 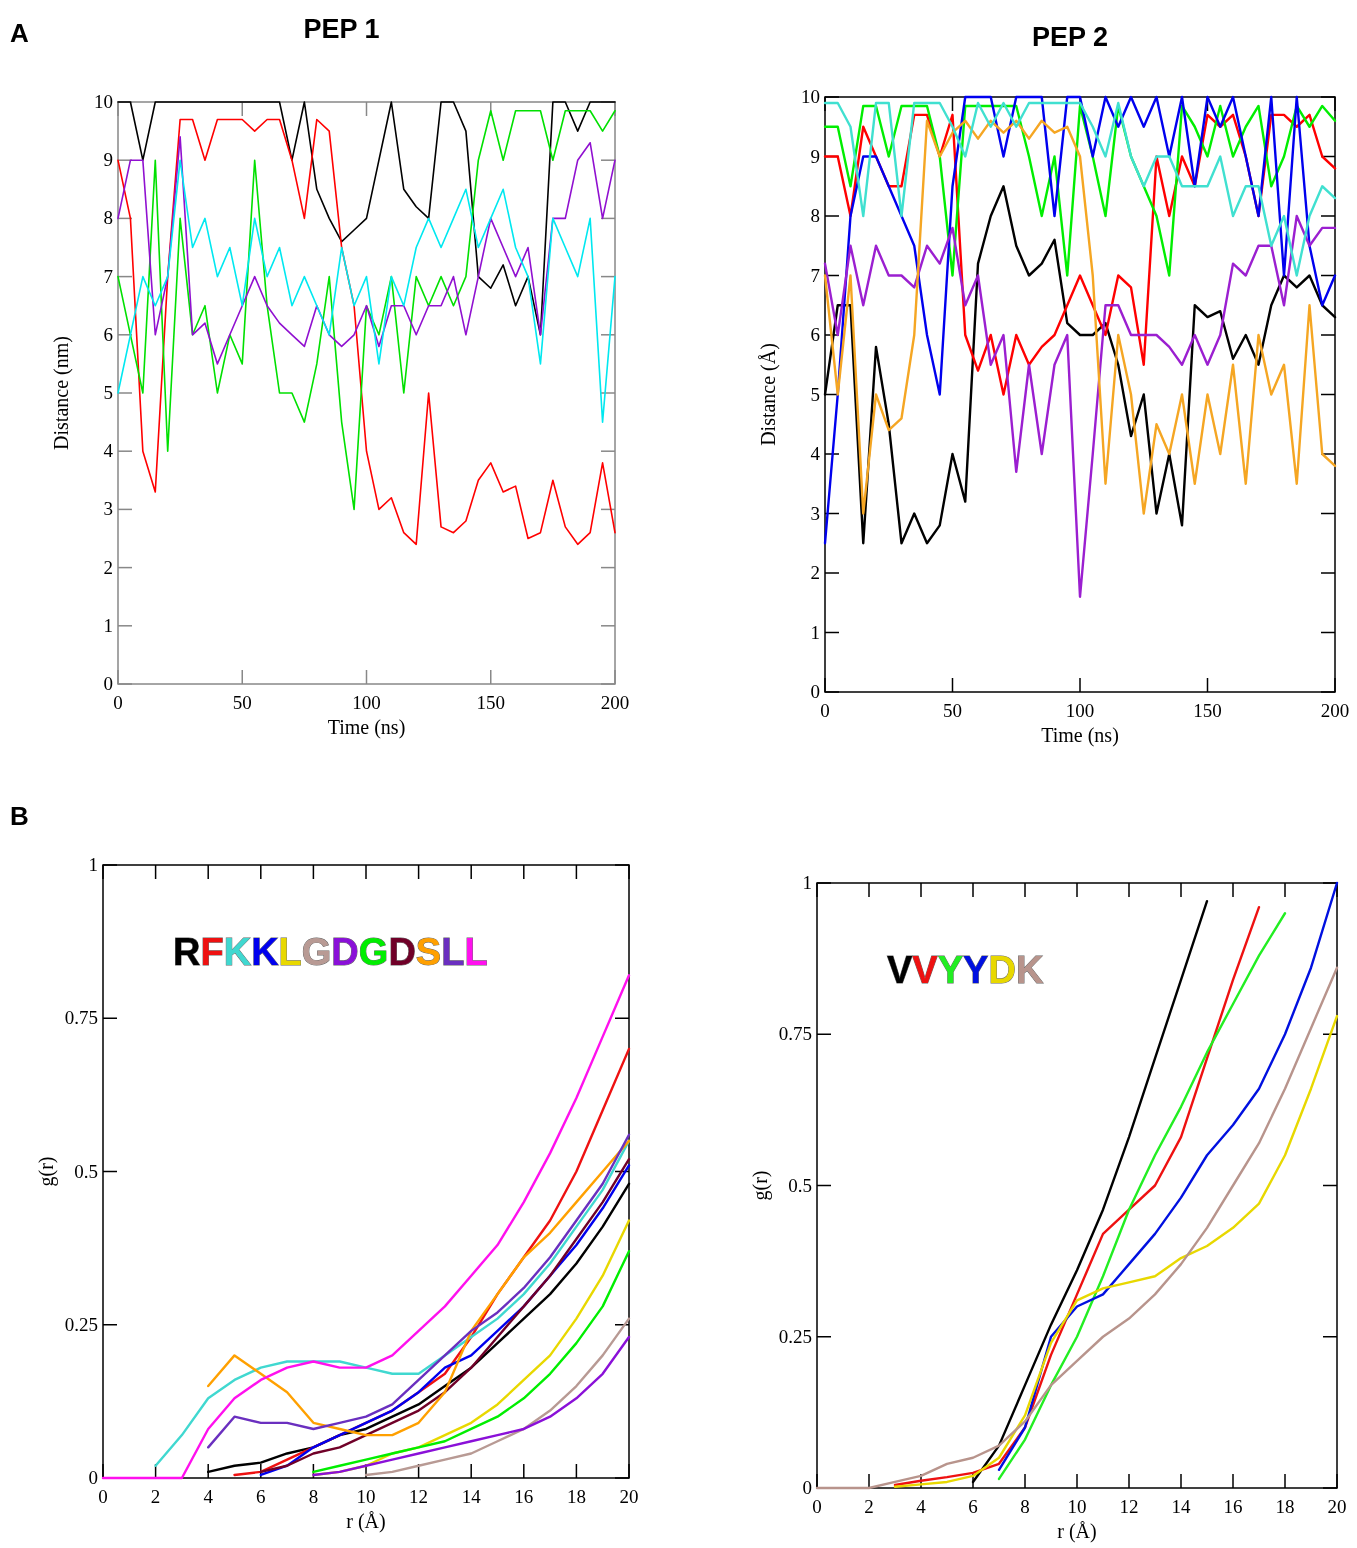 What do you see at coordinates (341, 29) in the screenshot?
I see `chart-title: PEP 1` at bounding box center [341, 29].